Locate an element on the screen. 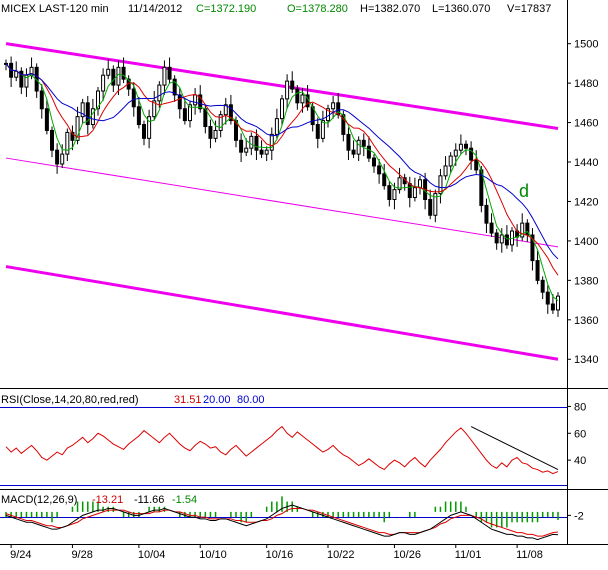 Image resolution: width=608 pixels, height=570 pixels. price-tick-label: 1420 is located at coordinates (586, 202).